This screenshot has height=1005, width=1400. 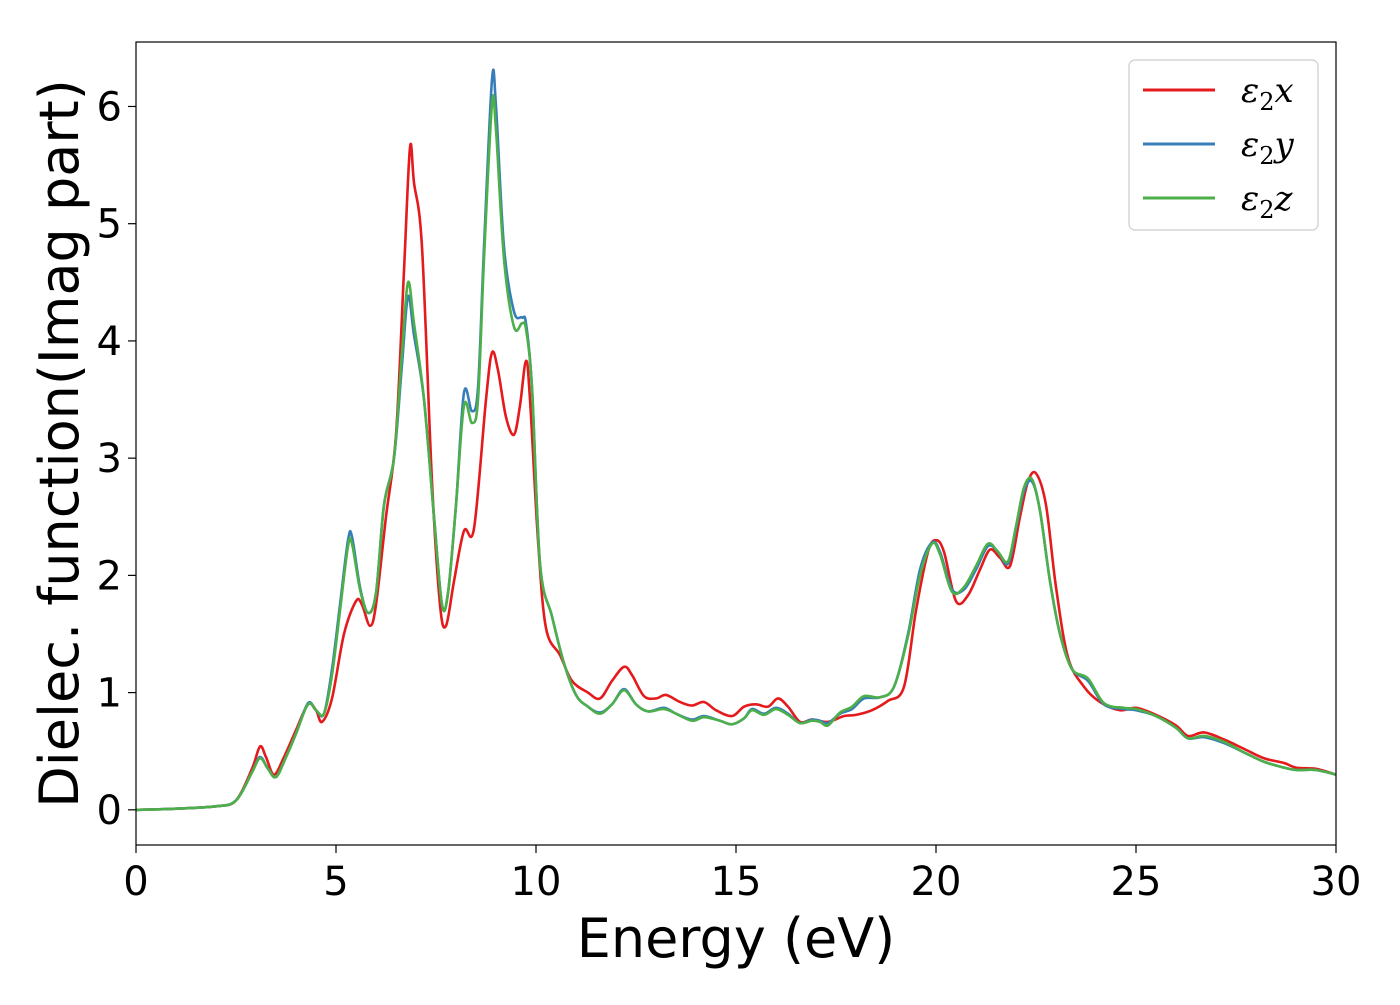 What do you see at coordinates (1268, 147) in the screenshot?
I see `legend-label: ε2y` at bounding box center [1268, 147].